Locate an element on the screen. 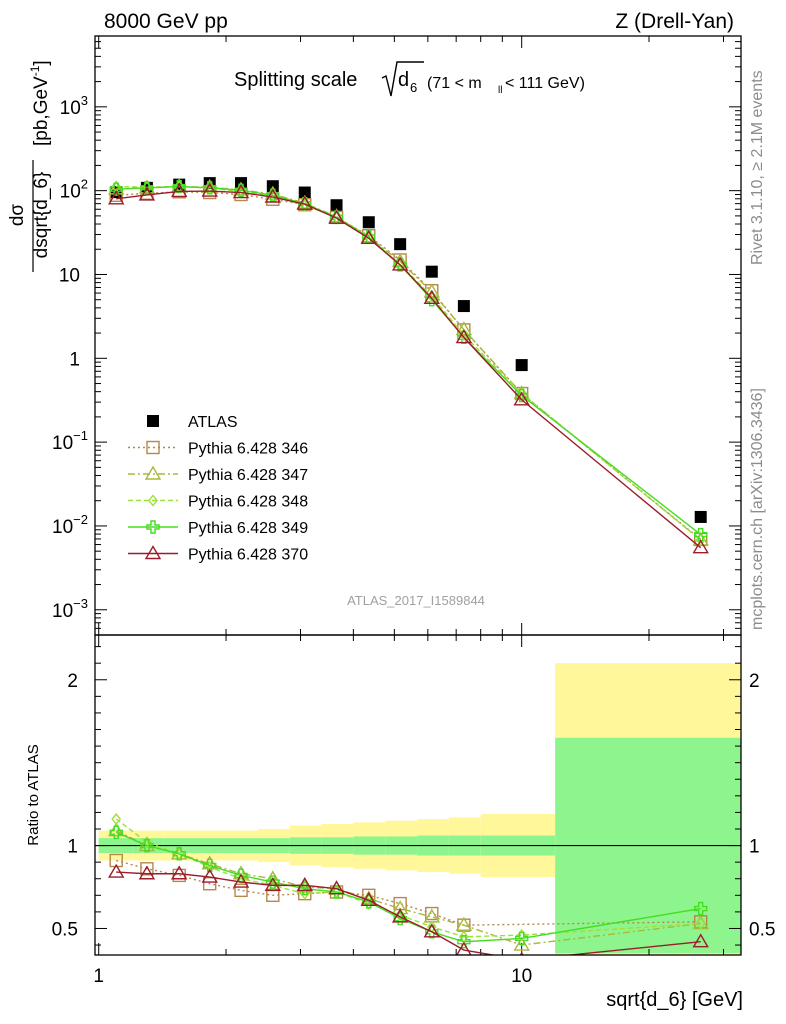 Image resolution: width=786 pixels, height=1024 pixels. analysis-watermark: ATLAS_2017_I1589844 is located at coordinates (416, 600).